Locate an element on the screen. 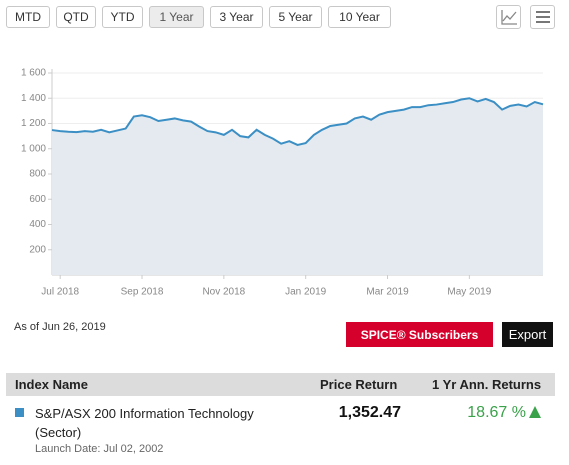 Image resolution: width=569 pixels, height=465 pixels. y-tick-label: 1 600 is located at coordinates (33, 73).